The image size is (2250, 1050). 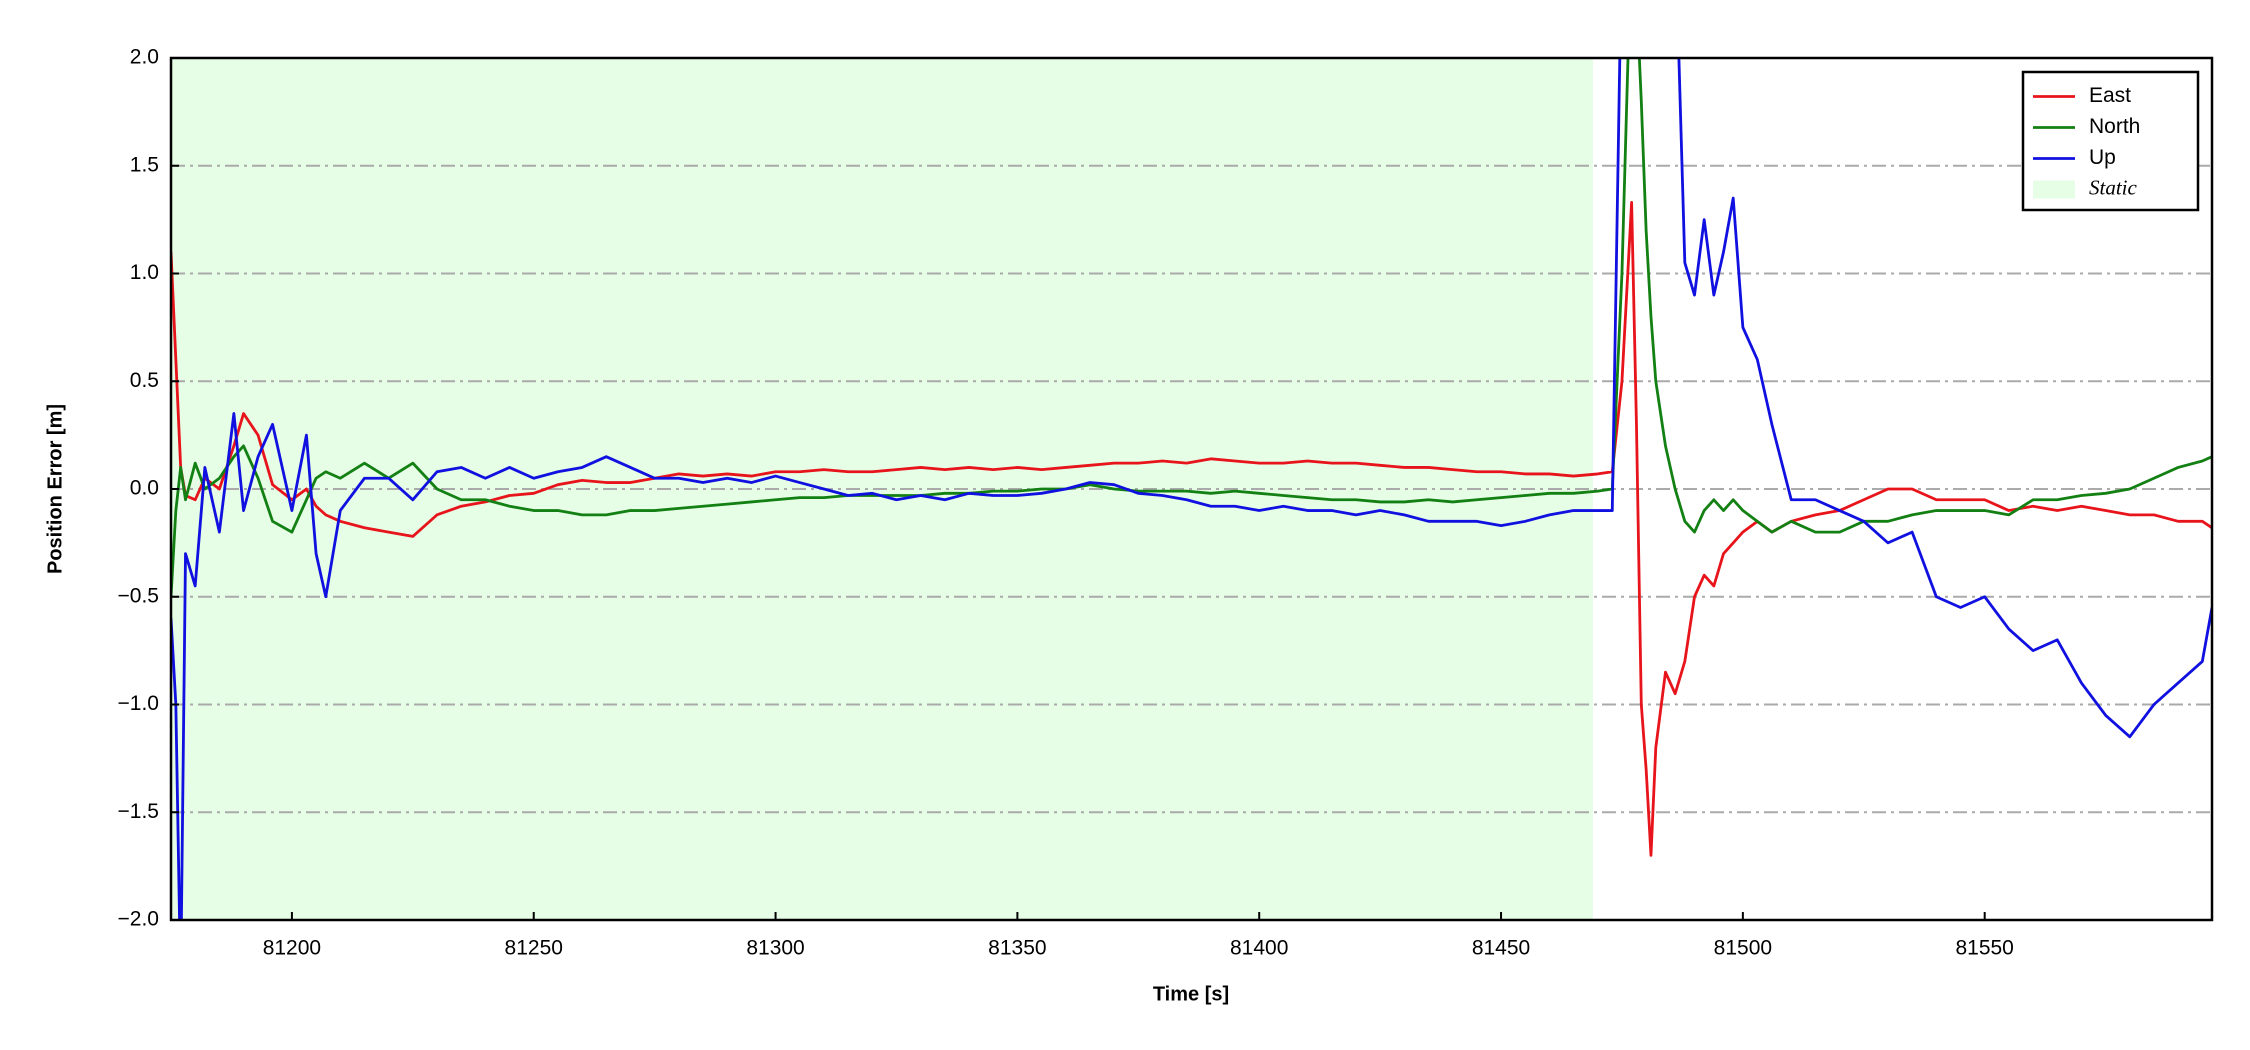 I want to click on y-tick-label: 1.0, so click(x=144, y=272).